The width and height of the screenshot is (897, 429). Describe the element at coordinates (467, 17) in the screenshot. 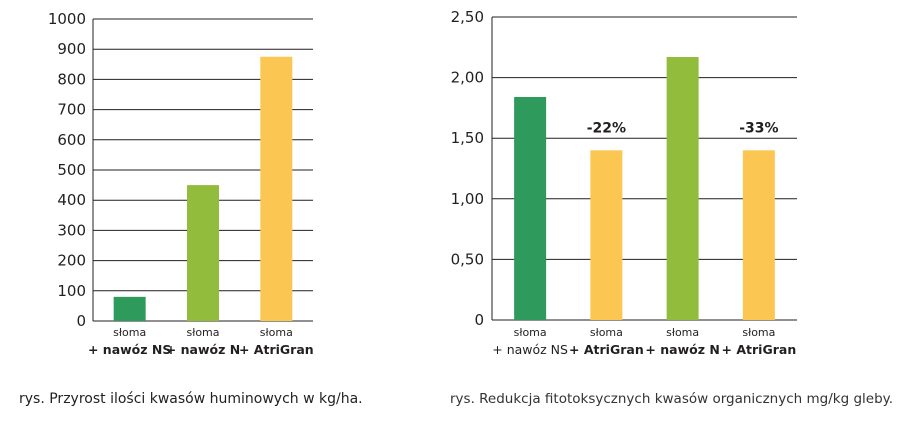

I see `y-tick-label: 2,50` at that location.